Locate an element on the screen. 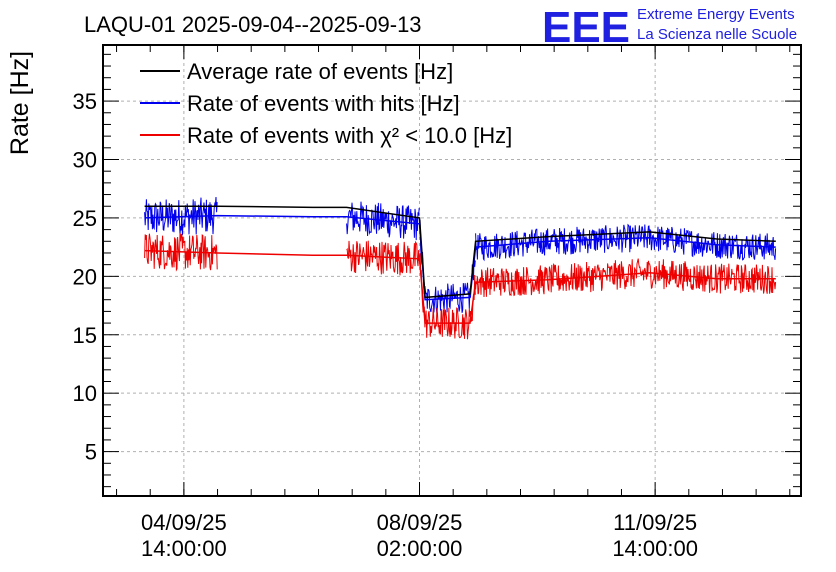 This screenshot has width=836, height=572. series-chi2 is located at coordinates (460, 286).